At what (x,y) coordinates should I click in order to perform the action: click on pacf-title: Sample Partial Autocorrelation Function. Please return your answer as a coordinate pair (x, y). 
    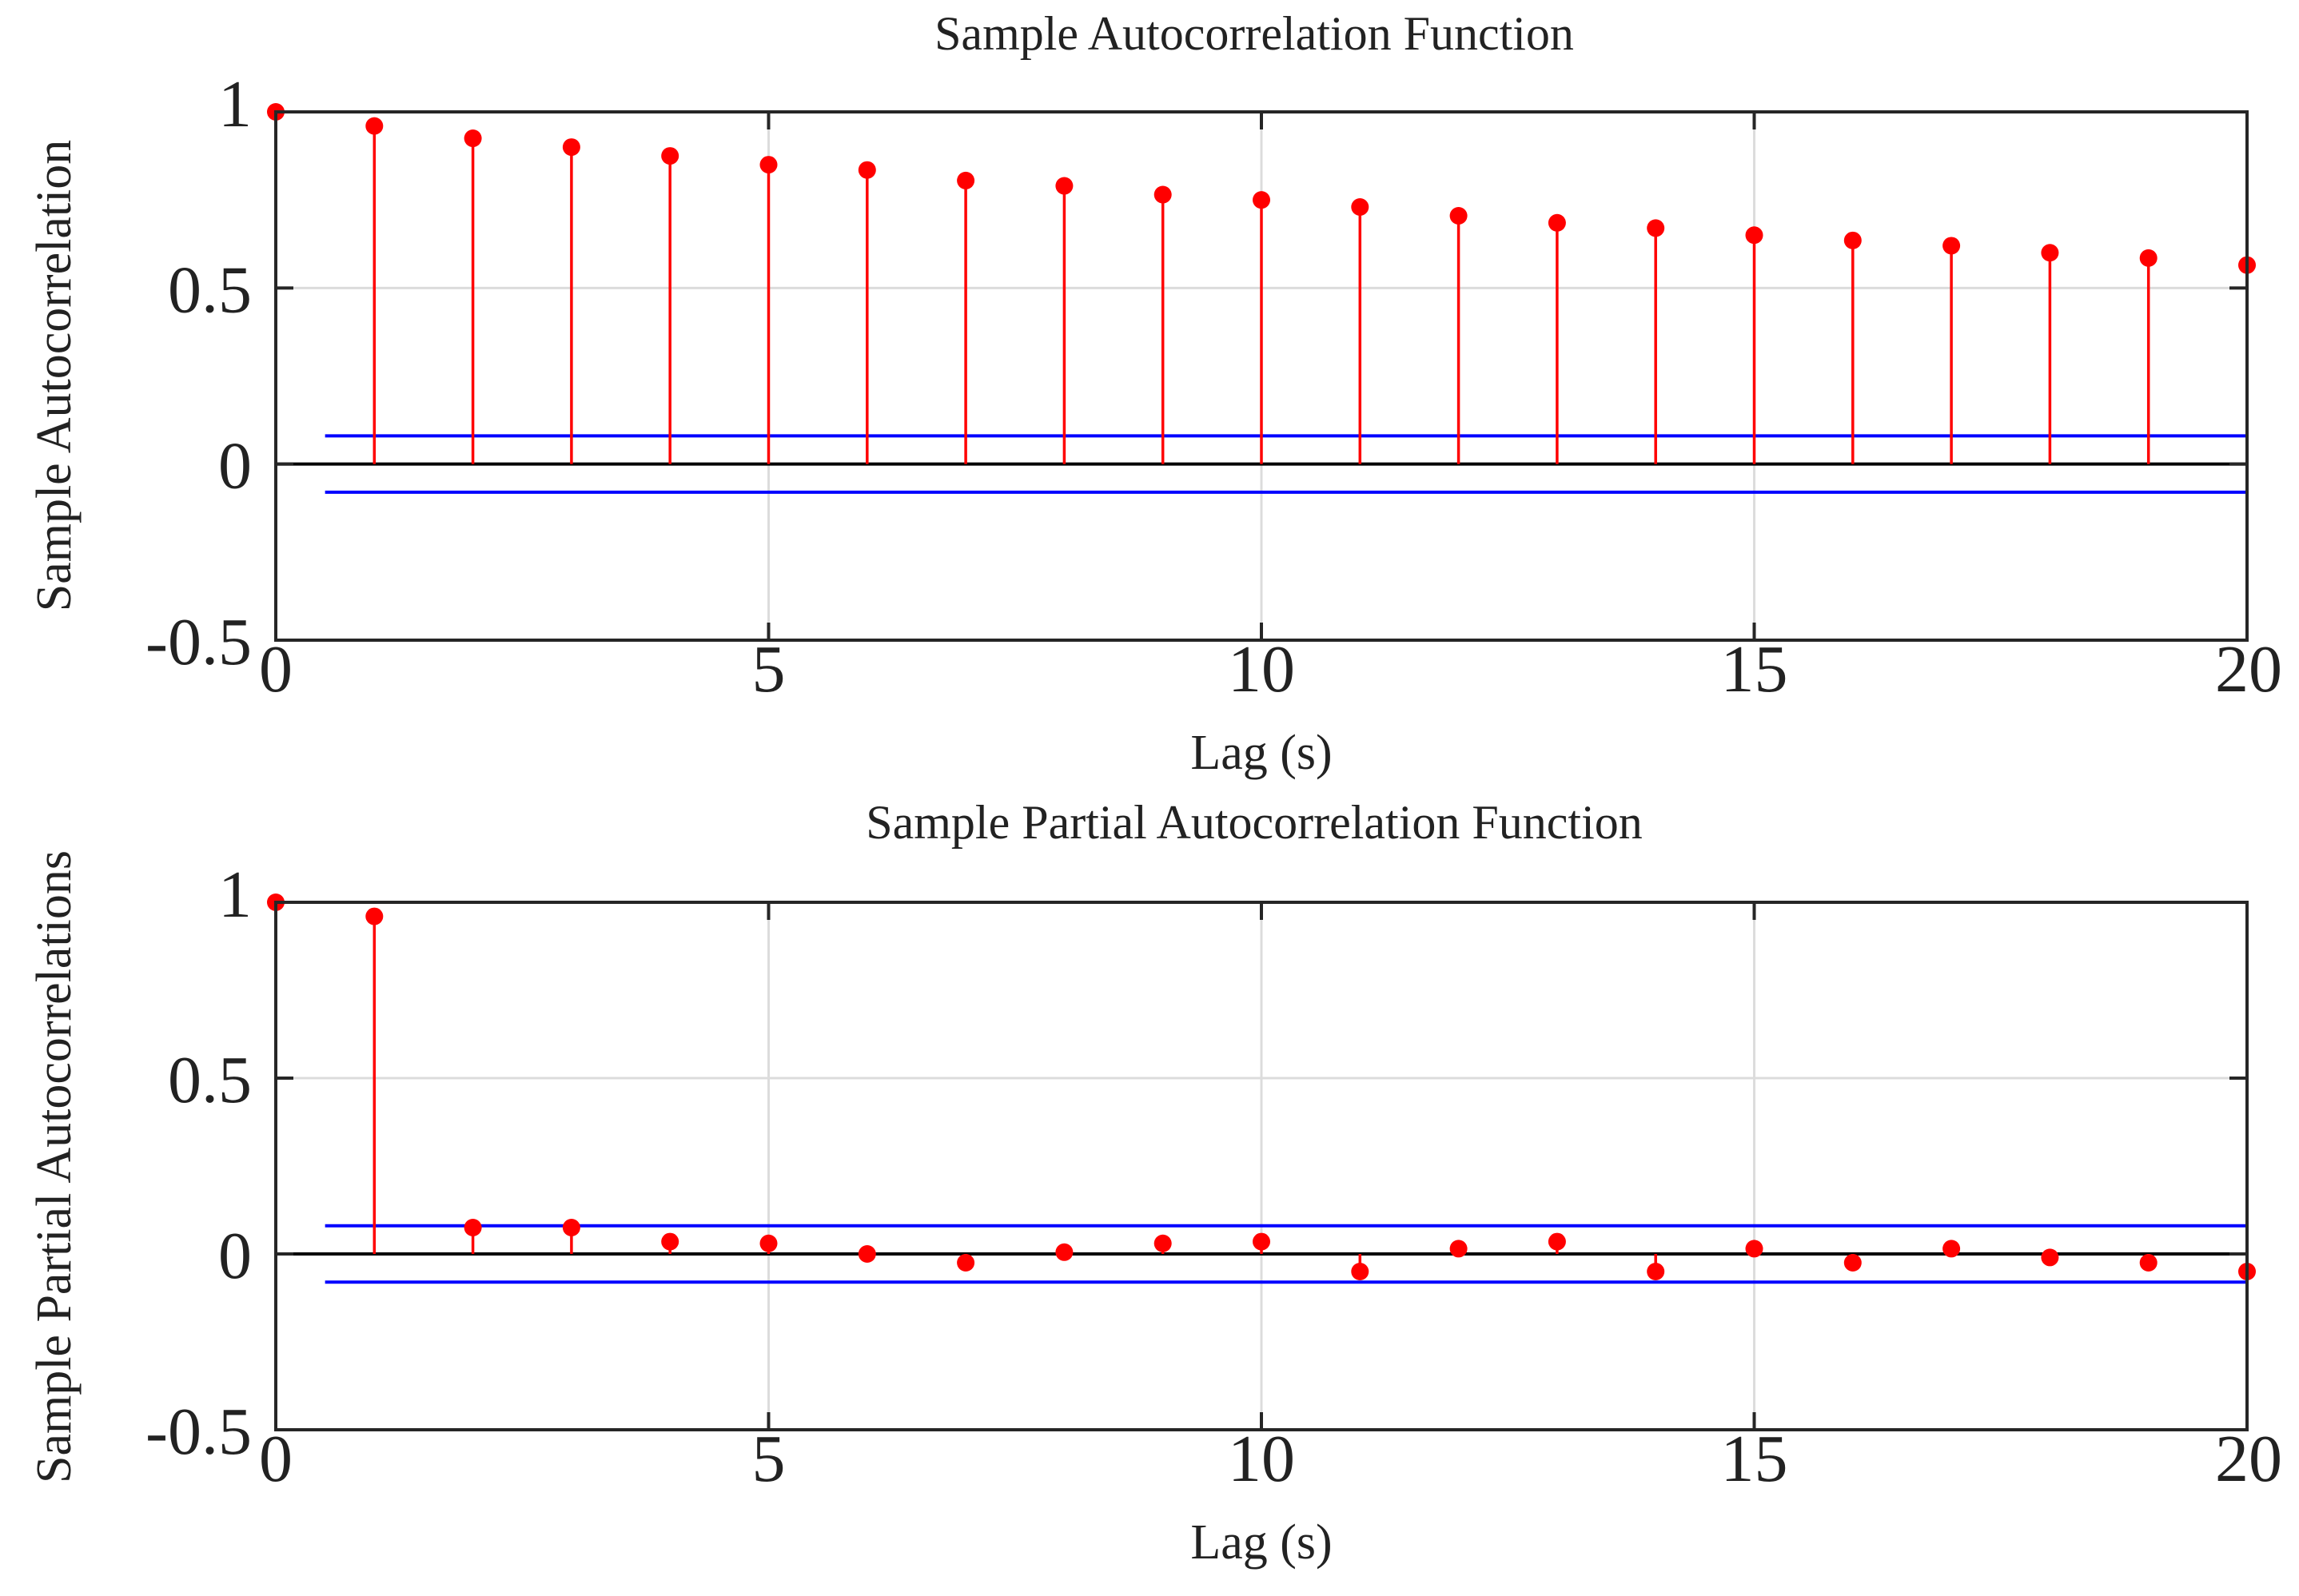
    Looking at the image, I should click on (1254, 822).